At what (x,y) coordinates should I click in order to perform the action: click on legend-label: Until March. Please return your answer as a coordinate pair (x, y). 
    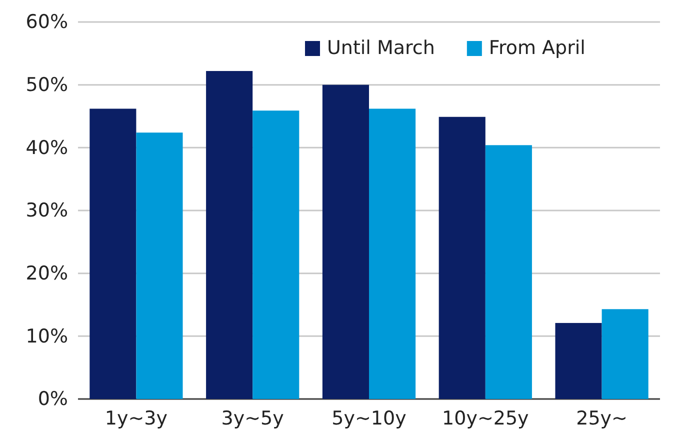
    Looking at the image, I should click on (381, 48).